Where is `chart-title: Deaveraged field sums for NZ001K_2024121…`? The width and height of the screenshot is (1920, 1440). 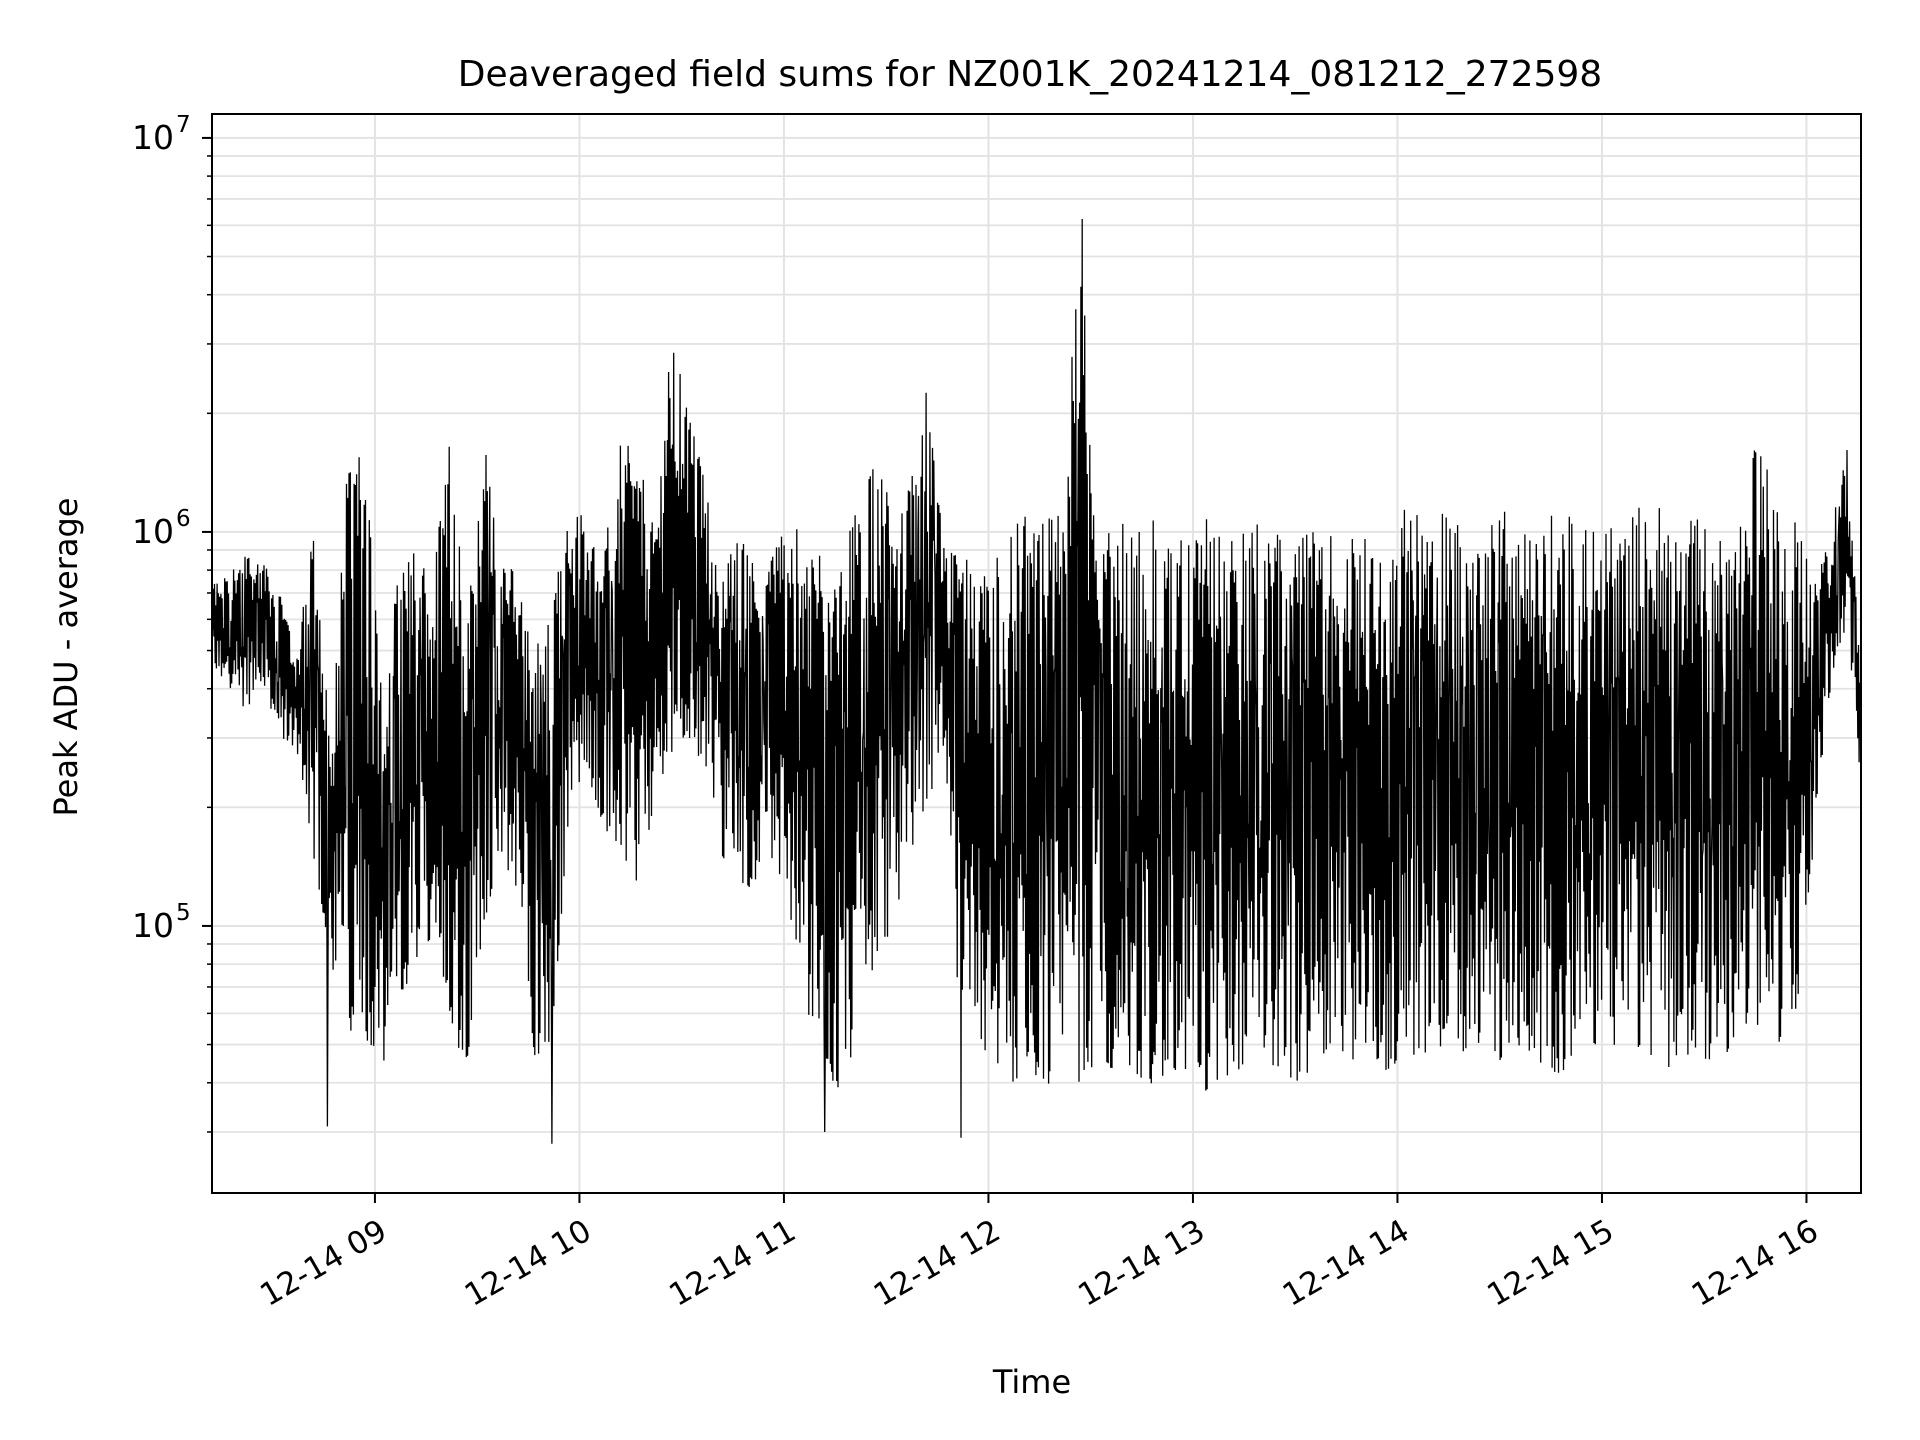
chart-title: Deaveraged field sums for NZ001K_2024121… is located at coordinates (1030, 74).